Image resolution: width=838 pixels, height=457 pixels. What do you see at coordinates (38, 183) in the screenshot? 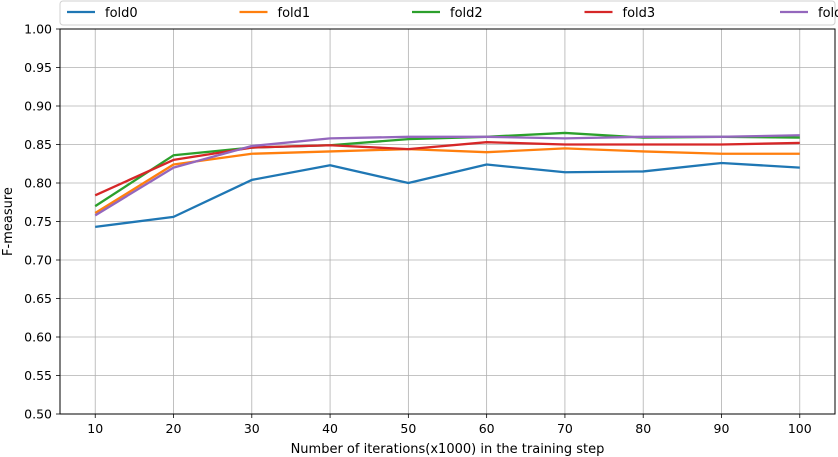
I see `y-tick-label: 0.80` at bounding box center [38, 183].